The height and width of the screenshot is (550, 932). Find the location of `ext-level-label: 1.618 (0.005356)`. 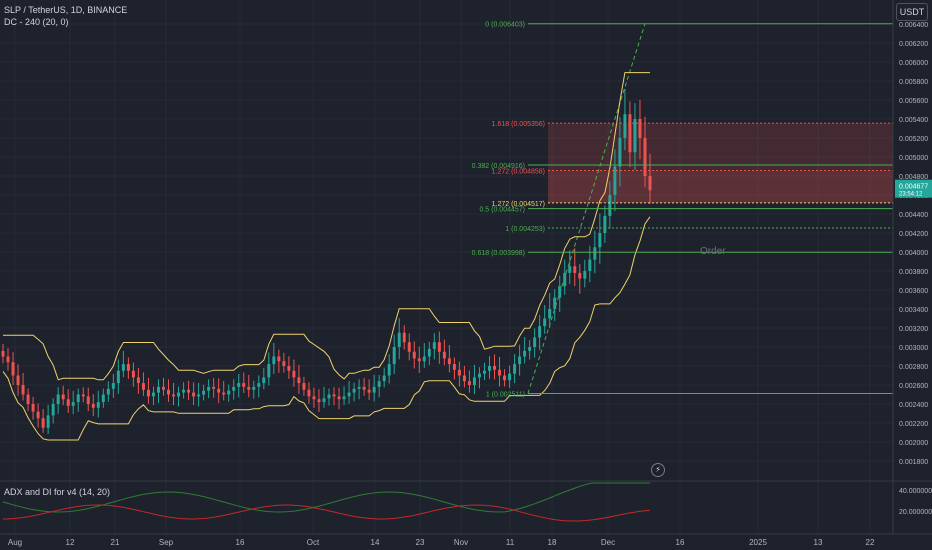

ext-level-label: 1.618 (0.005356) is located at coordinates (518, 124).